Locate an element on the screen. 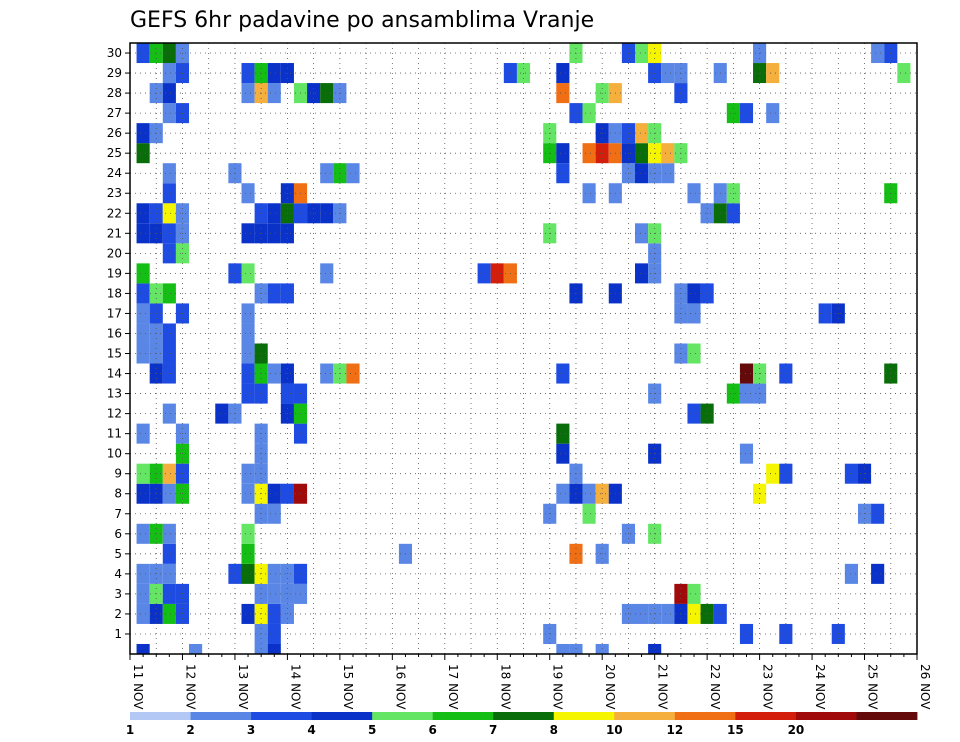 This screenshot has width=960, height=742. x-tick-label: 21 NOV is located at coordinates (663, 687).